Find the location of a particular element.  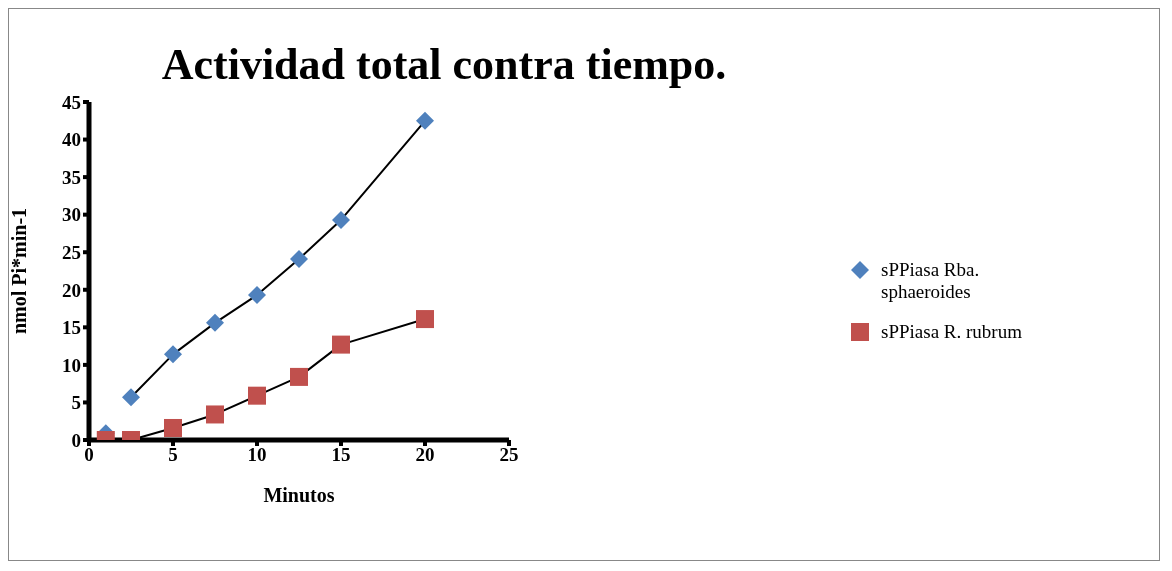

y-tick-label: 45 is located at coordinates (71, 102).